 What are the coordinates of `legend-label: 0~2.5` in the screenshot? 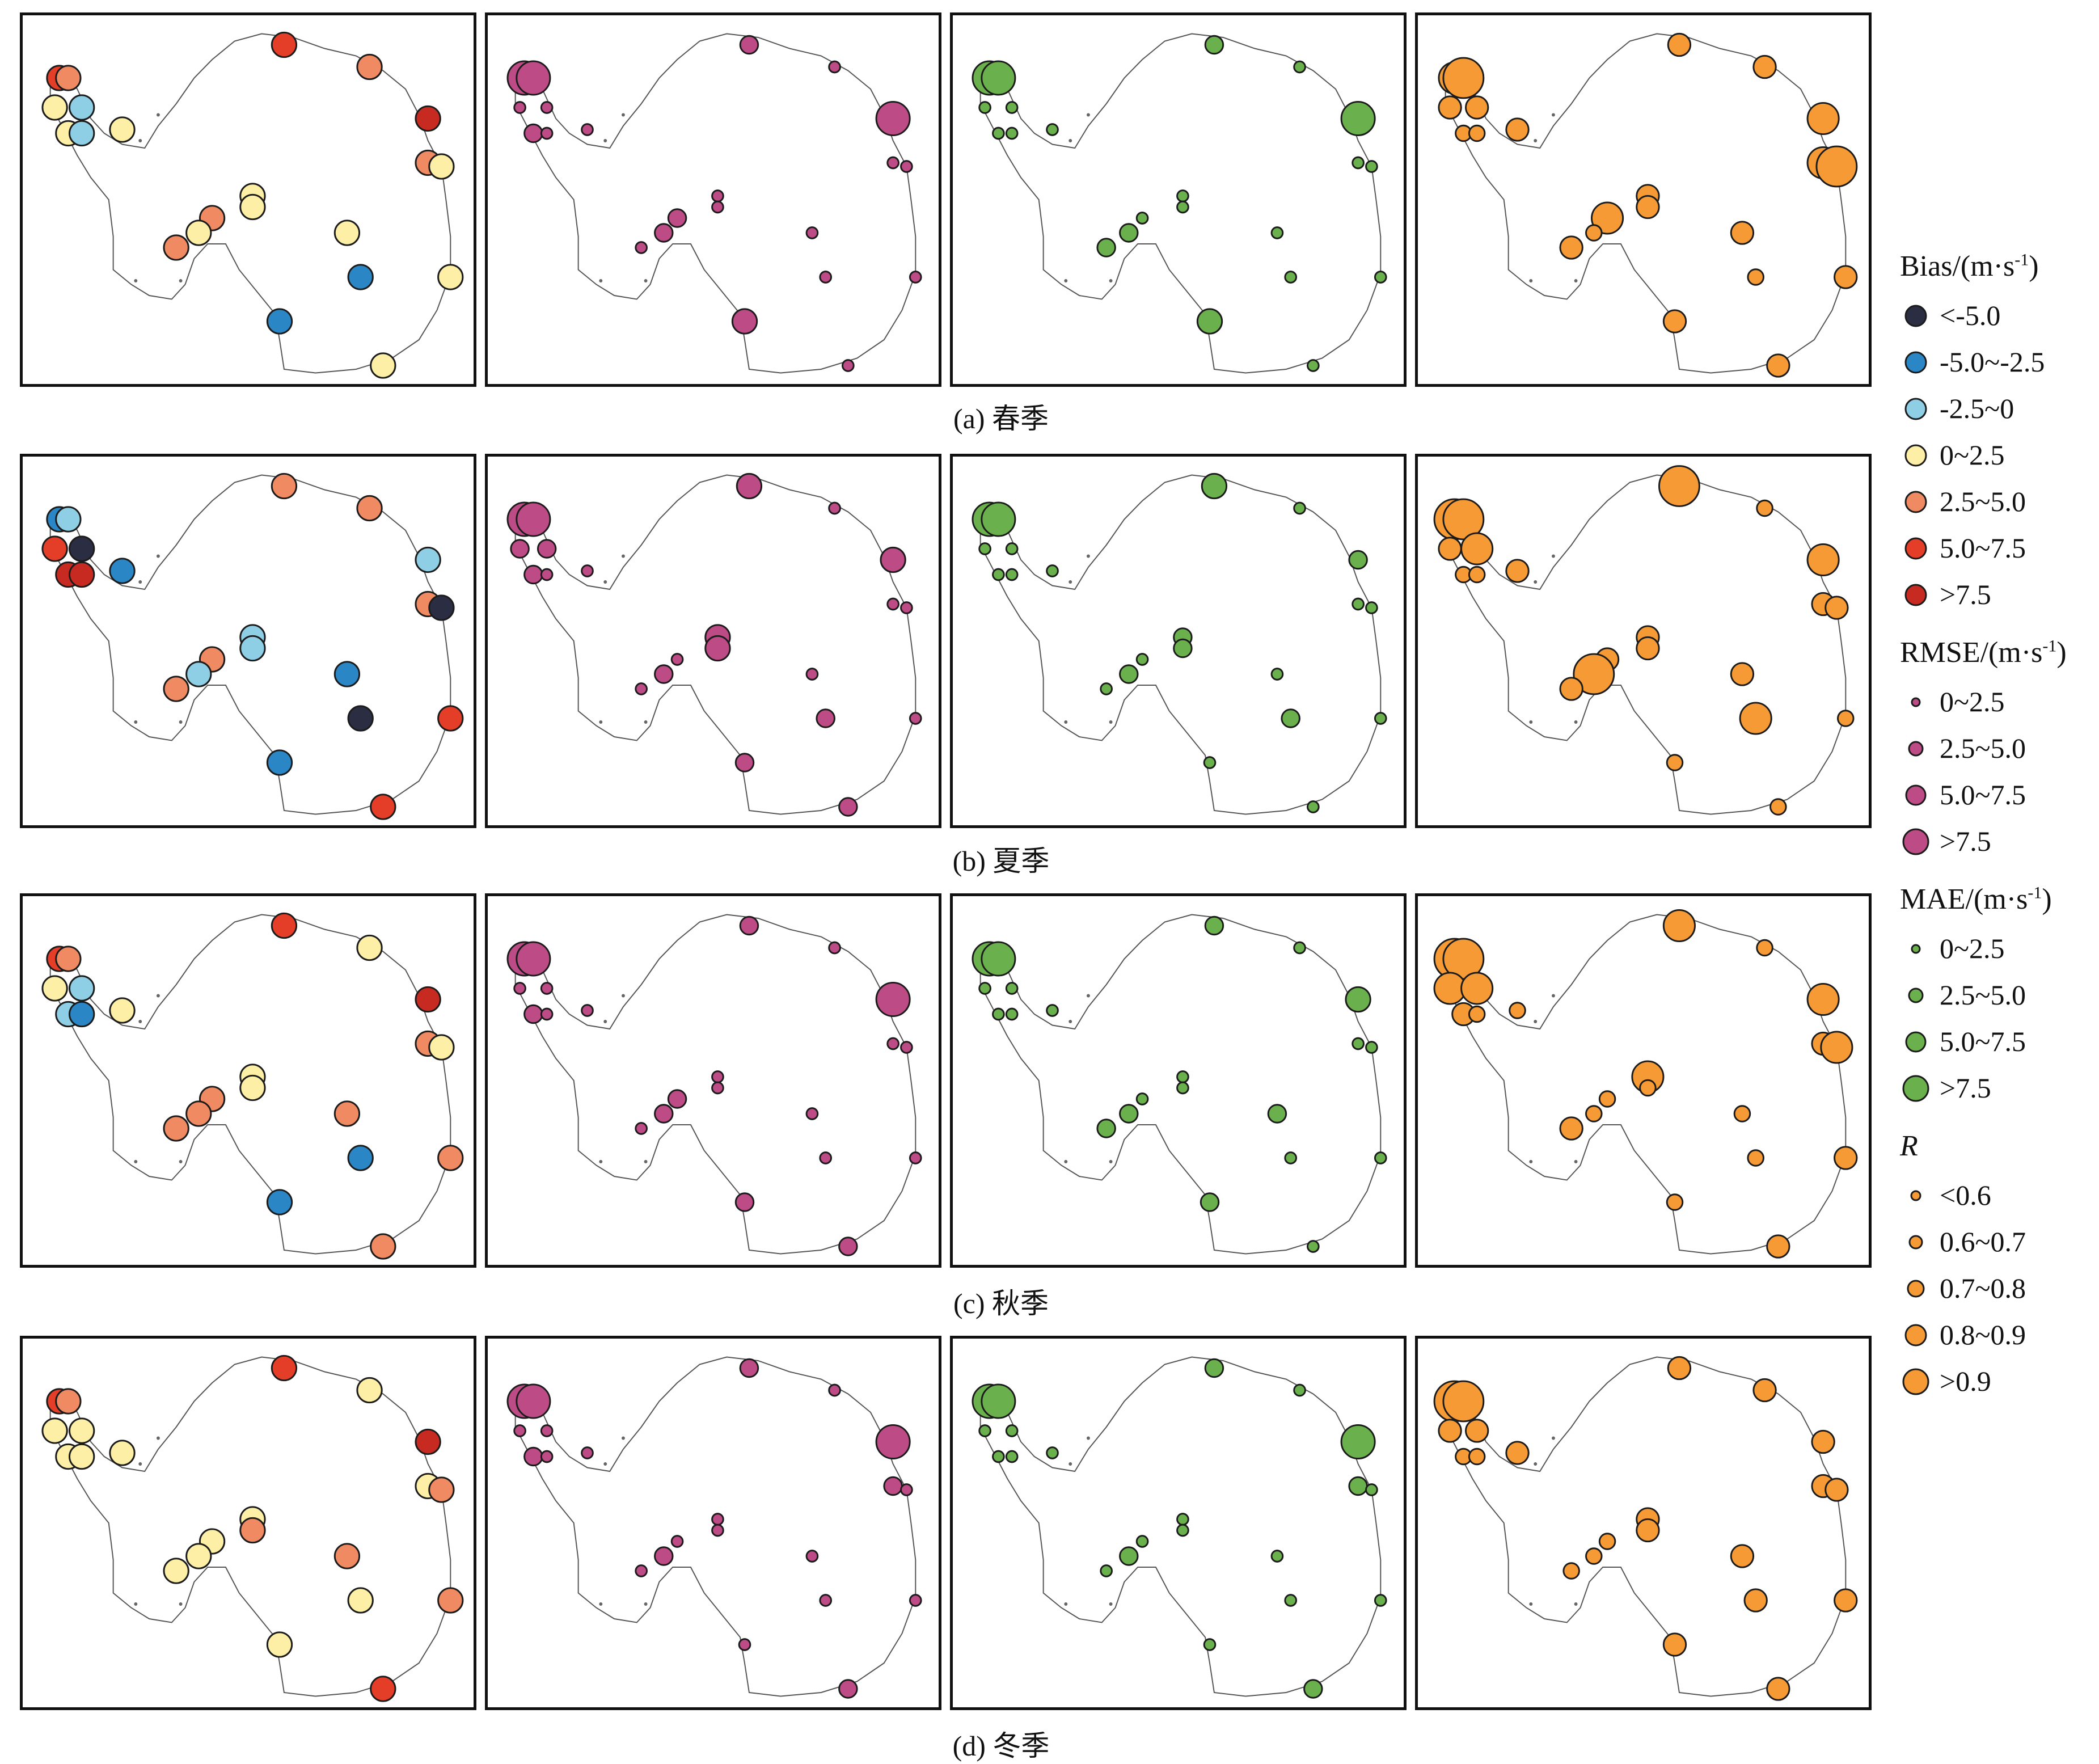 It's located at (1972, 702).